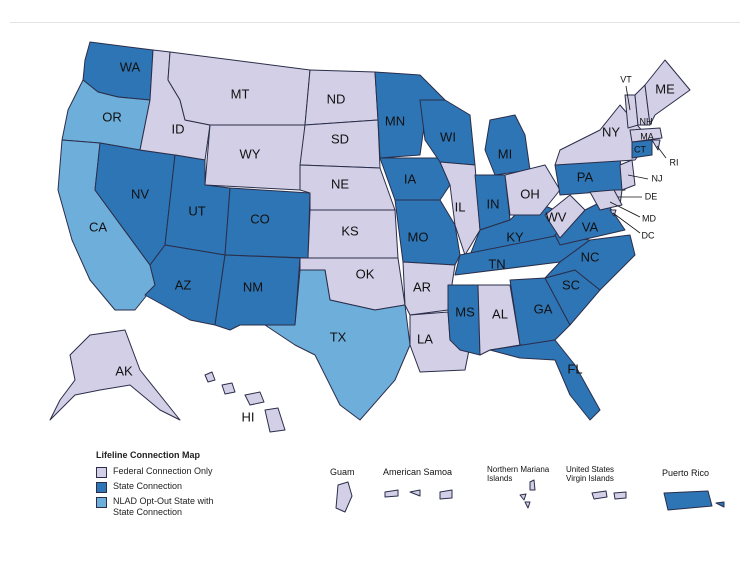 This screenshot has height=578, width=750. What do you see at coordinates (130, 66) in the screenshot?
I see `state-label-wa: WA` at bounding box center [130, 66].